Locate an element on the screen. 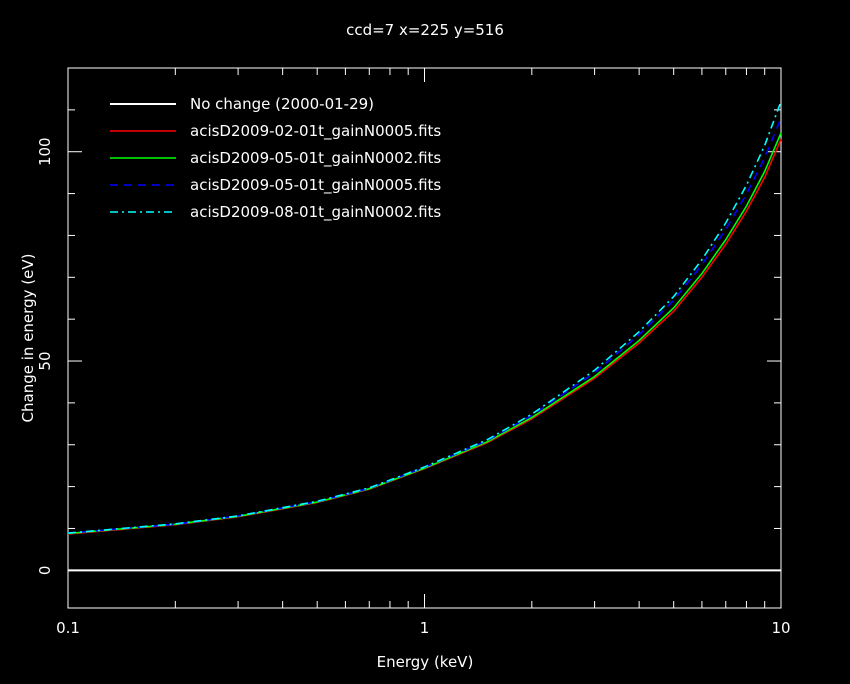 The image size is (850, 684). y-tick-label: 100 is located at coordinates (45, 151).